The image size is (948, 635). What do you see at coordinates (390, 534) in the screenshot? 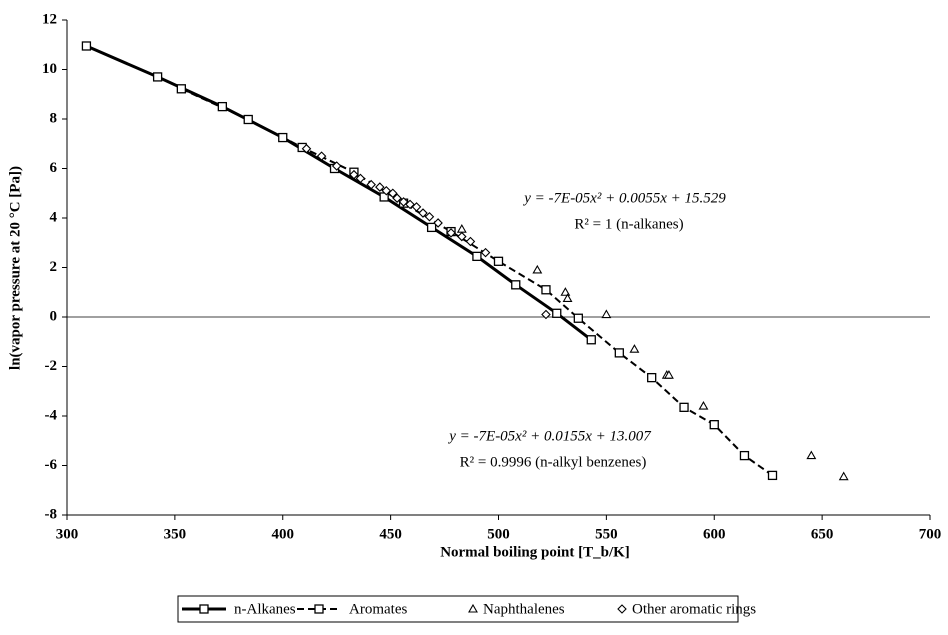
I see `x-tick-label: 450` at bounding box center [390, 534].